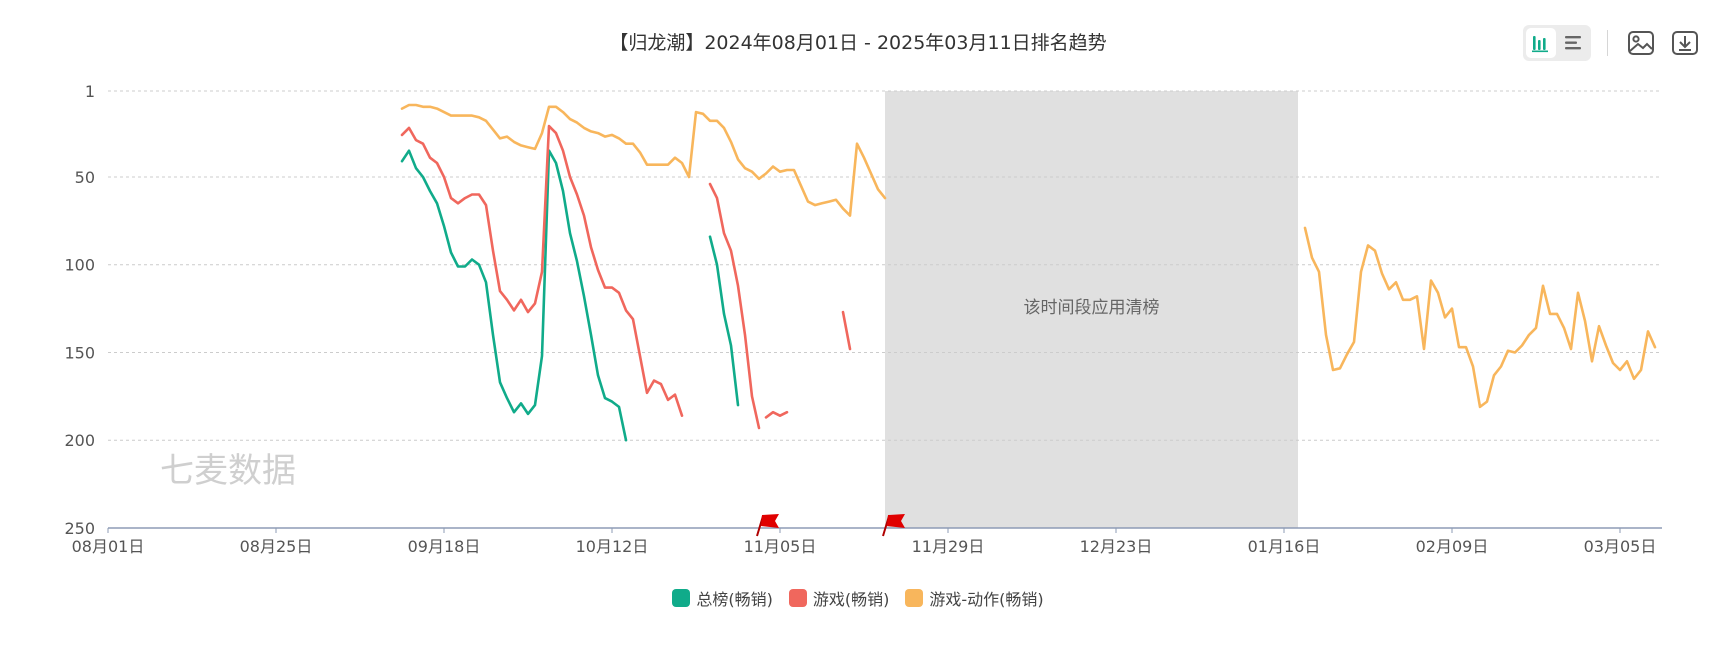 This screenshot has height=652, width=1716. I want to click on x-tick-label: 11月29日, so click(948, 546).